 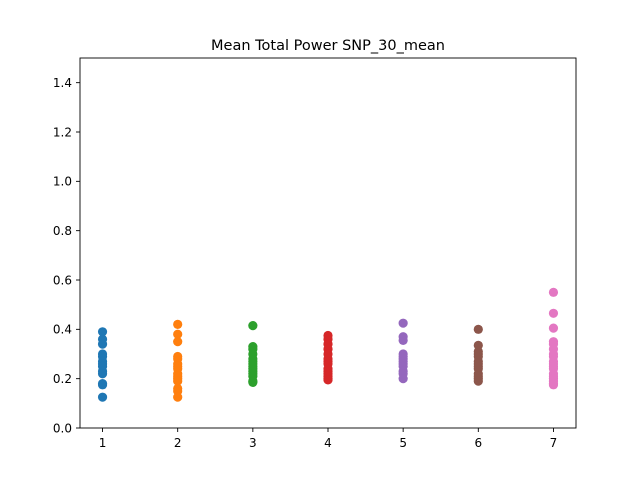 What do you see at coordinates (253, 443) in the screenshot?
I see `x-tick-label: 3` at bounding box center [253, 443].